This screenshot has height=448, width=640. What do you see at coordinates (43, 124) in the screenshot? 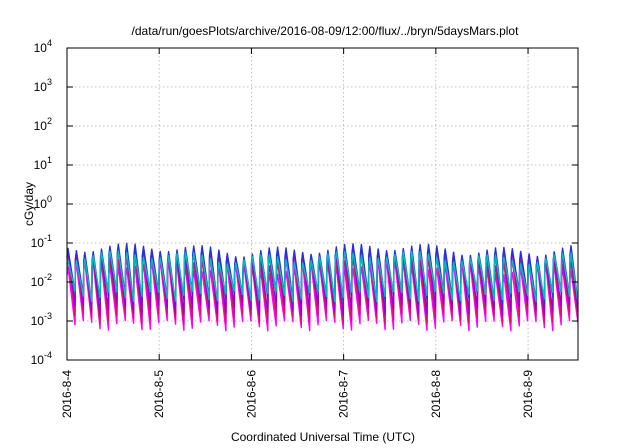
I see `y-tick-label: 10²` at bounding box center [43, 124].